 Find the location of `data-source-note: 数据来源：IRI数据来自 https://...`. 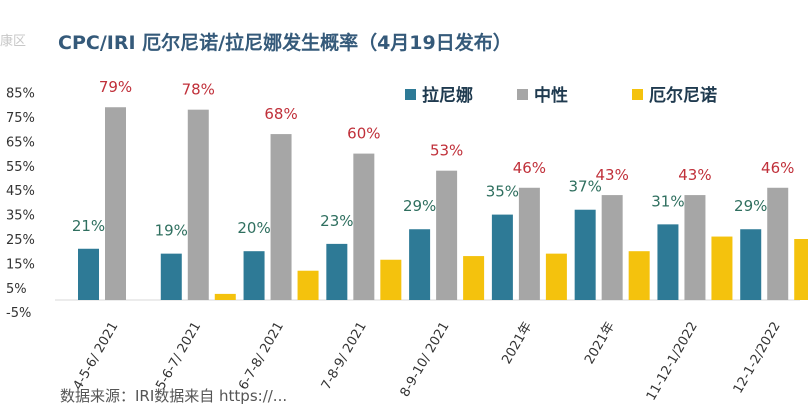

data-source-note: 数据来源：IRI数据来自 https://... is located at coordinates (174, 396).